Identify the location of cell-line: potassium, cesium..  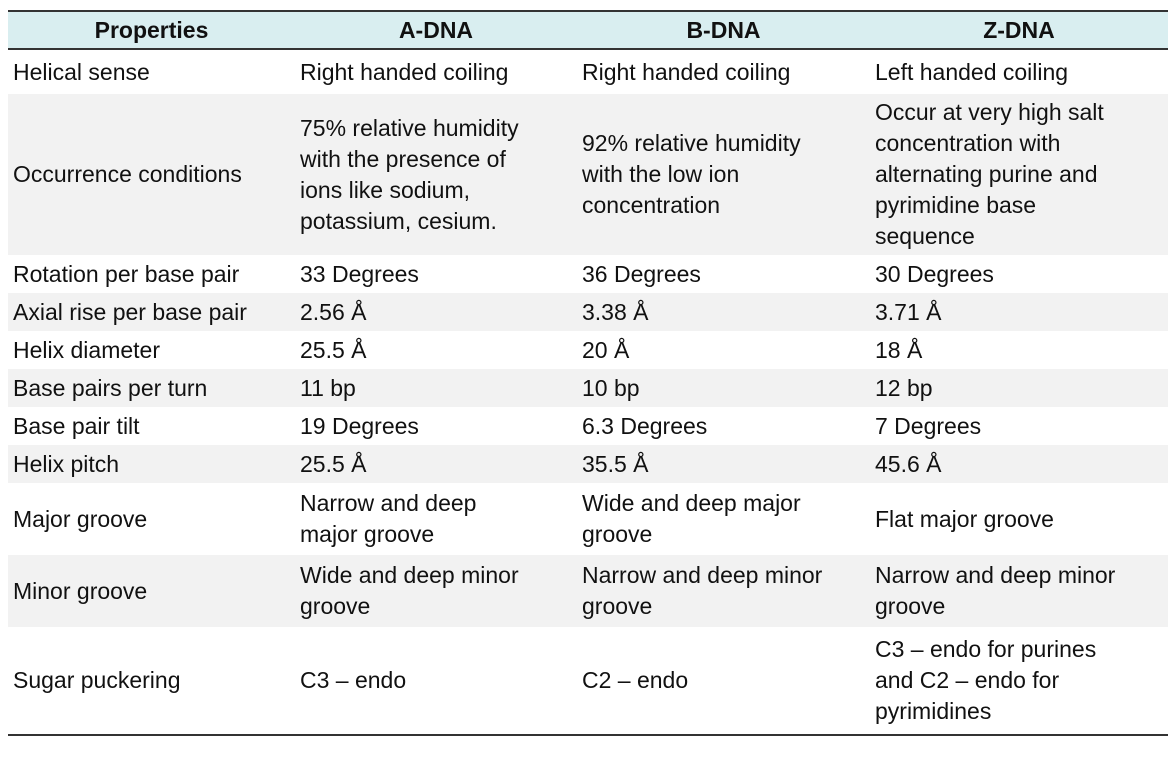
(398, 220).